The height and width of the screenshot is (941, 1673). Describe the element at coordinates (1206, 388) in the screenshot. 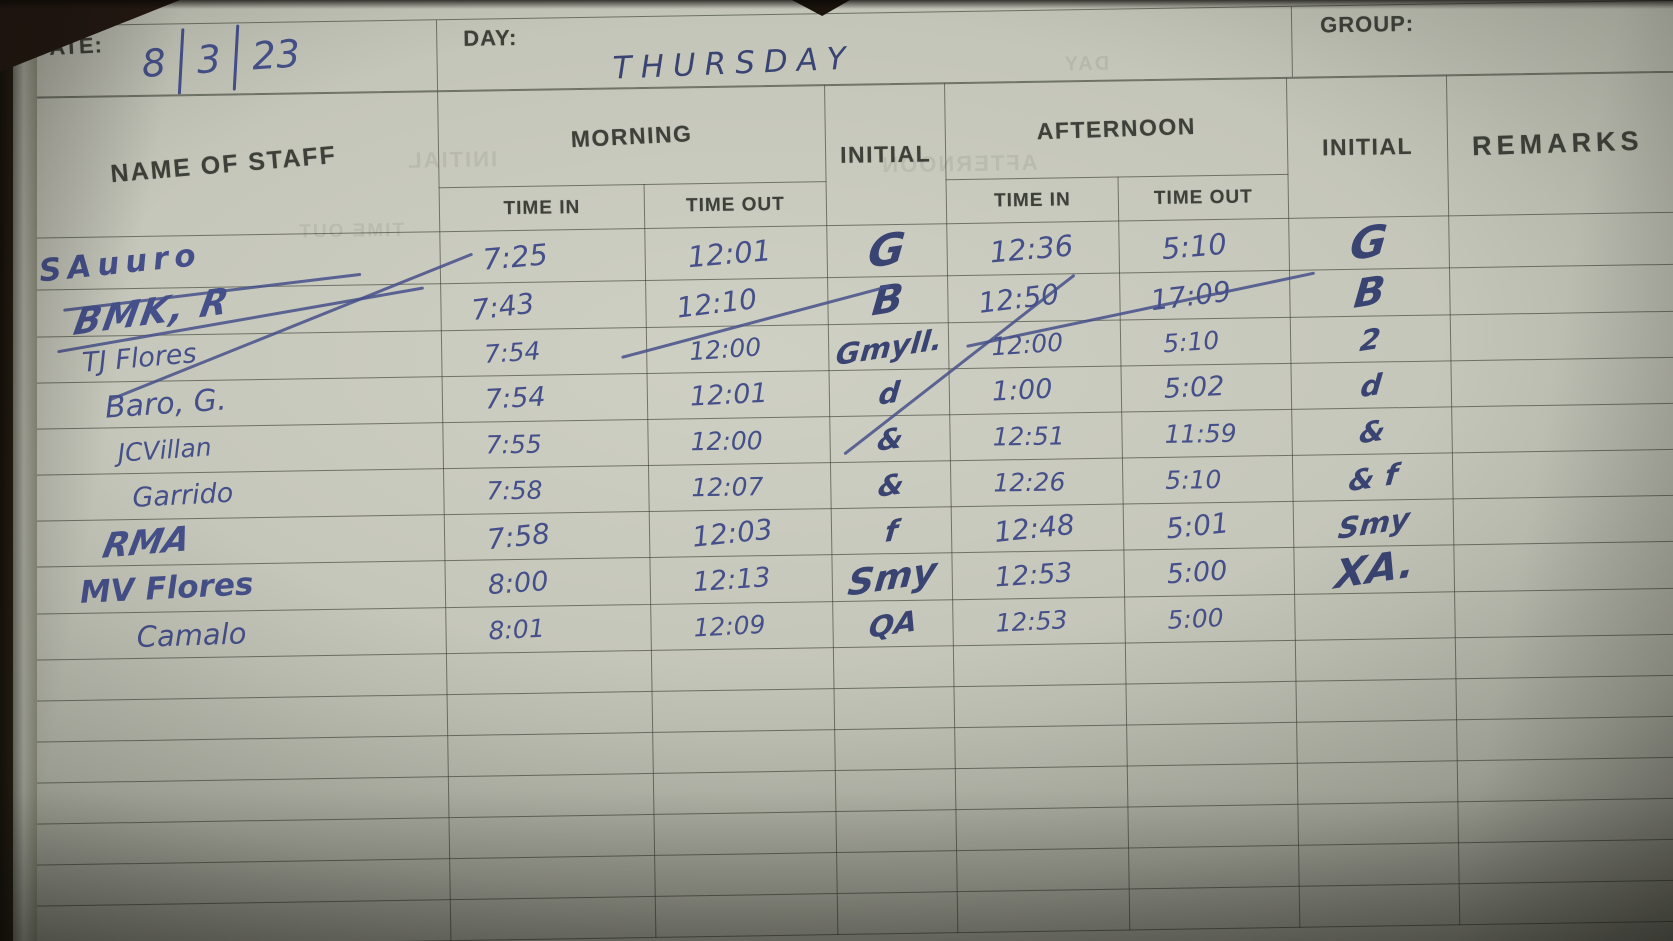

I see `cell-afternoon-time-out: 5:02` at that location.